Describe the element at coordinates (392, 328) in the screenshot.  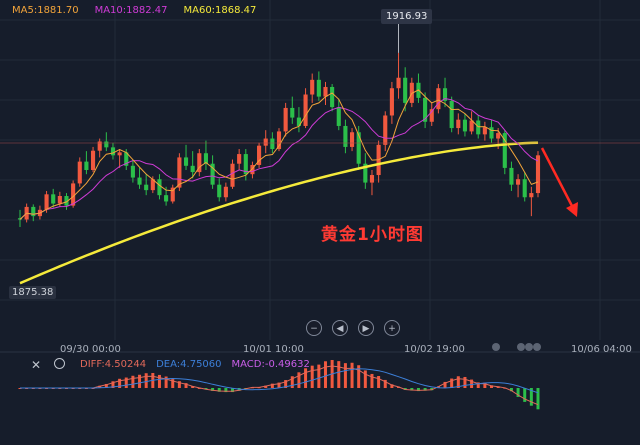
I see `zoom-in-button: +` at that location.